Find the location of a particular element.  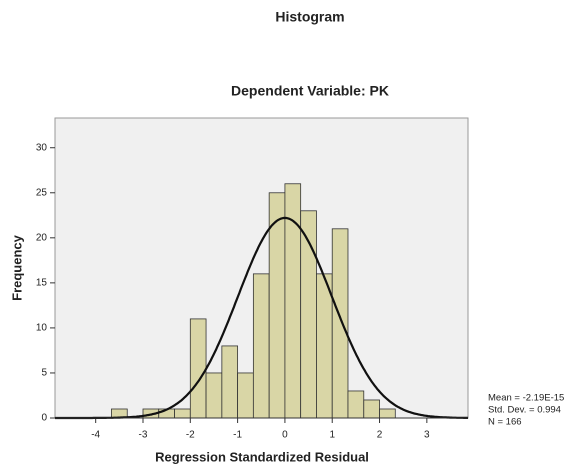

y-tick-label: 15 is located at coordinates (42, 283).